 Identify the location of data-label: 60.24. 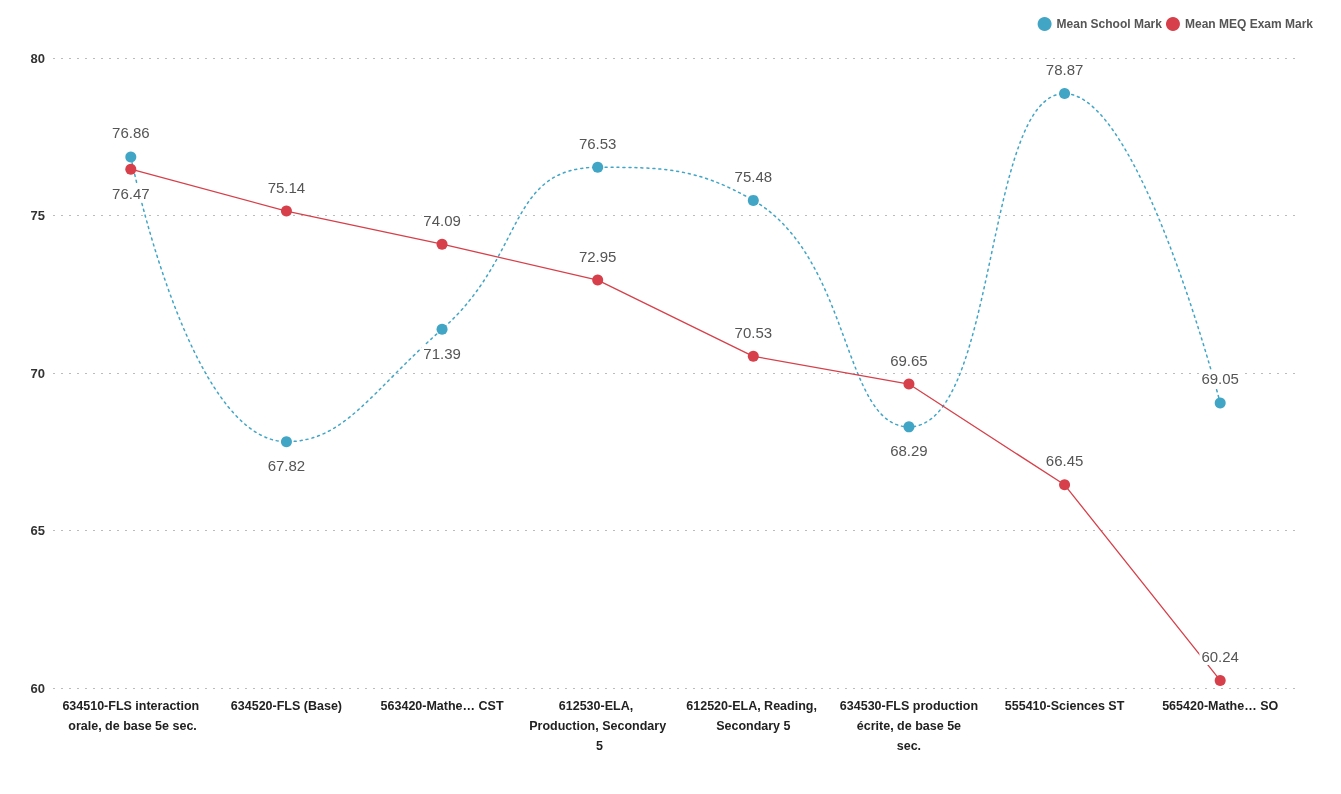
(1220, 656).